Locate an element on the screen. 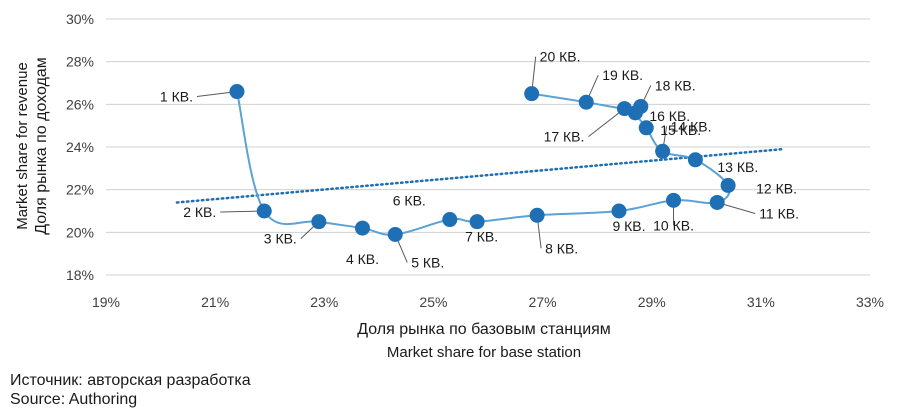 The height and width of the screenshot is (420, 908). y-tick-label: 18% is located at coordinates (80, 275).